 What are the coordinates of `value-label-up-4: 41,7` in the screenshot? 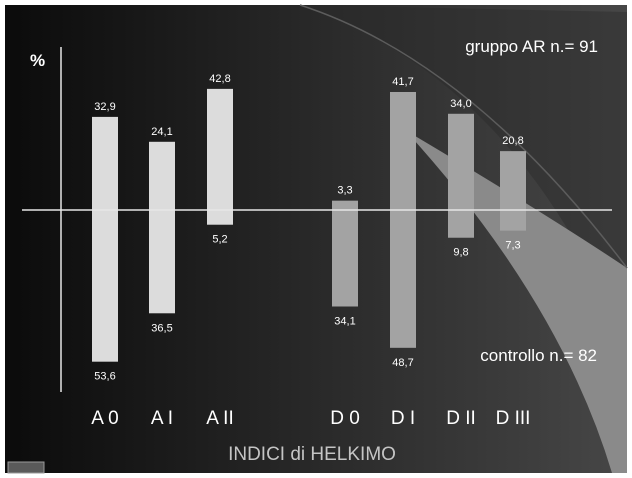 It's located at (402, 82).